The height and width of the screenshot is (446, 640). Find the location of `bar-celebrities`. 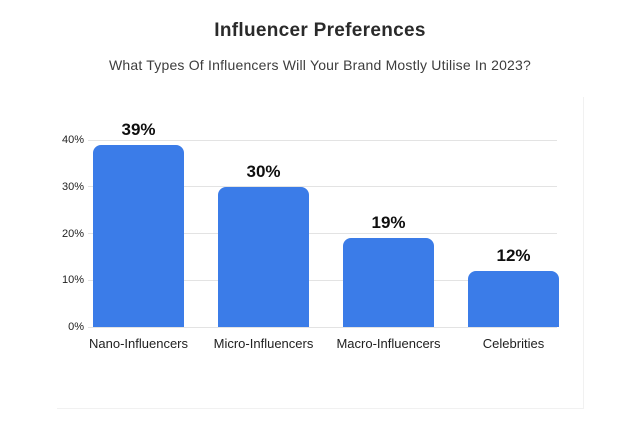

bar-celebrities is located at coordinates (513, 298).